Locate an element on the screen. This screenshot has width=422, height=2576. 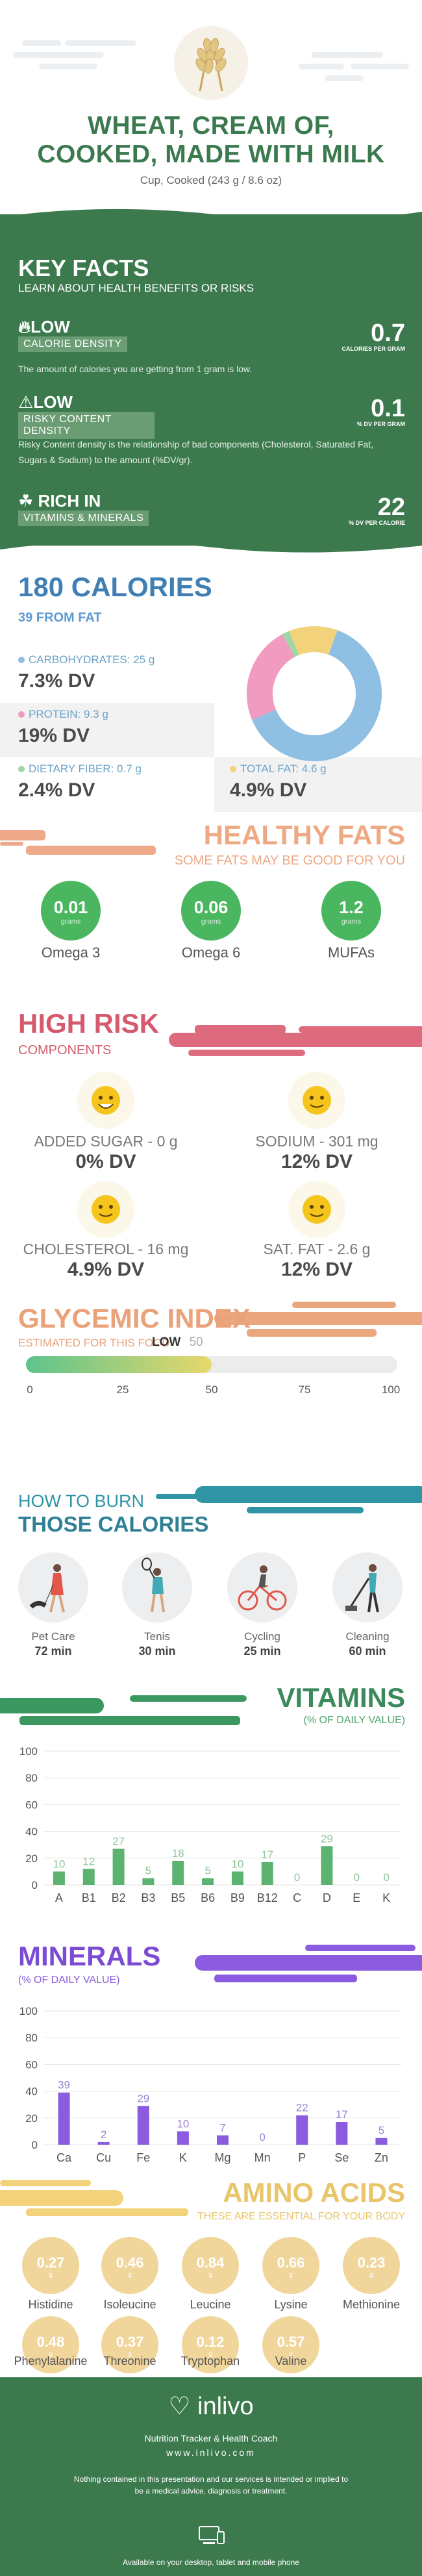
macro-protein: PROTEIN: 9.3 g 19% DV is located at coordinates (107, 730).